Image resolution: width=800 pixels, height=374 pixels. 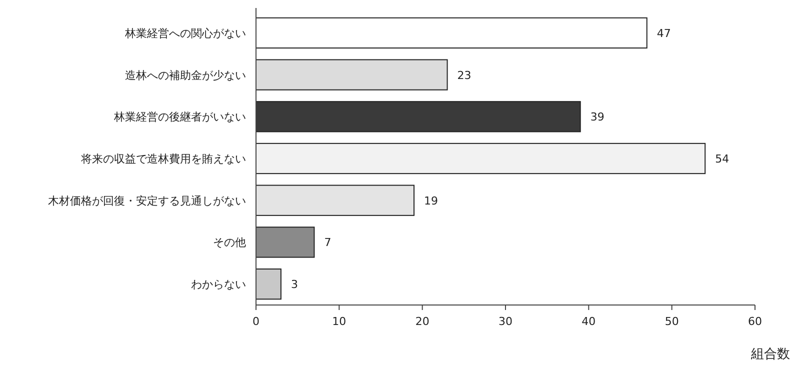 I want to click on data-label: 7, so click(x=328, y=243).